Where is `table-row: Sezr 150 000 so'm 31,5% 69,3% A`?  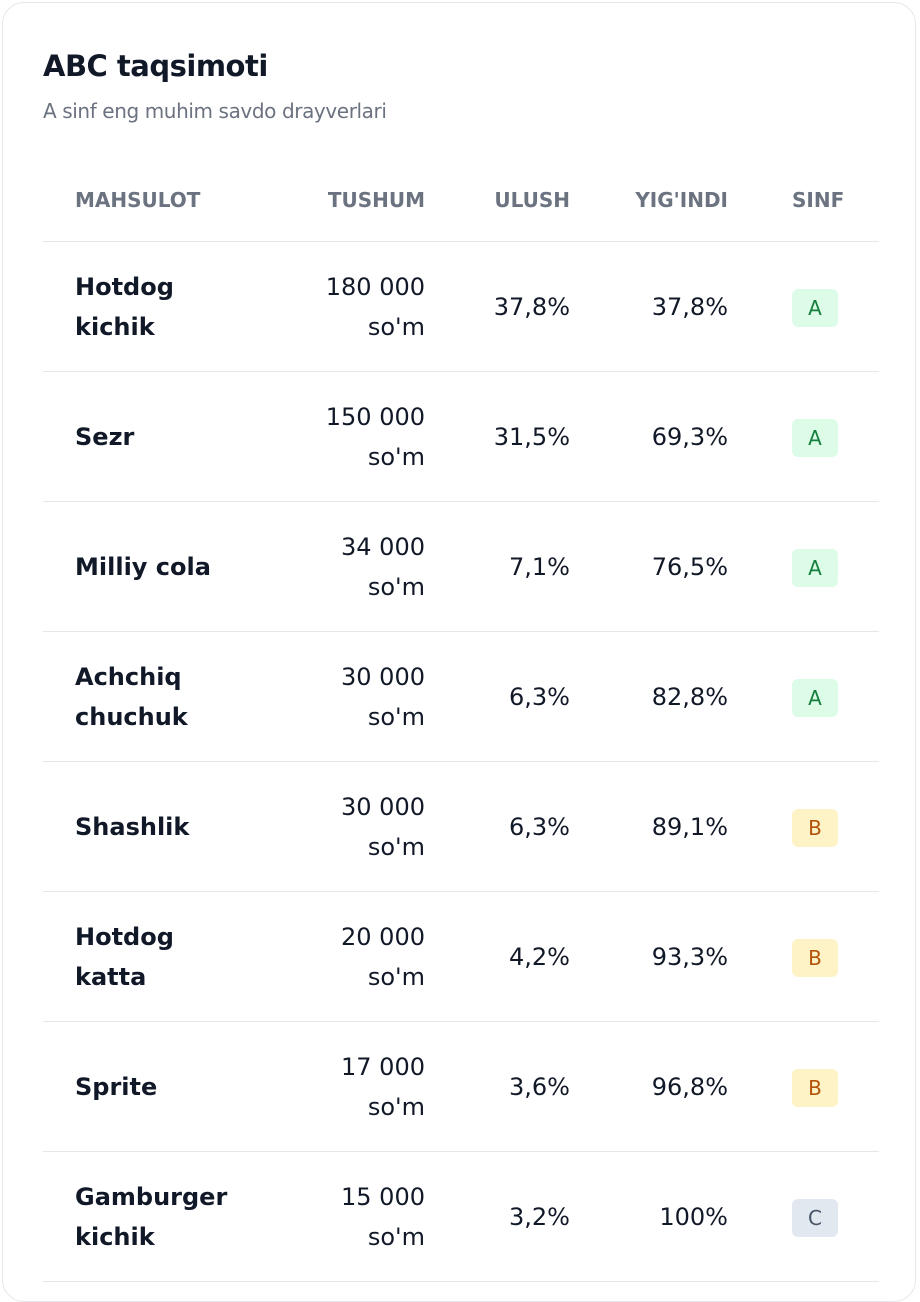
table-row: Sezr 150 000 so'm 31,5% 69,3% A is located at coordinates (461, 436).